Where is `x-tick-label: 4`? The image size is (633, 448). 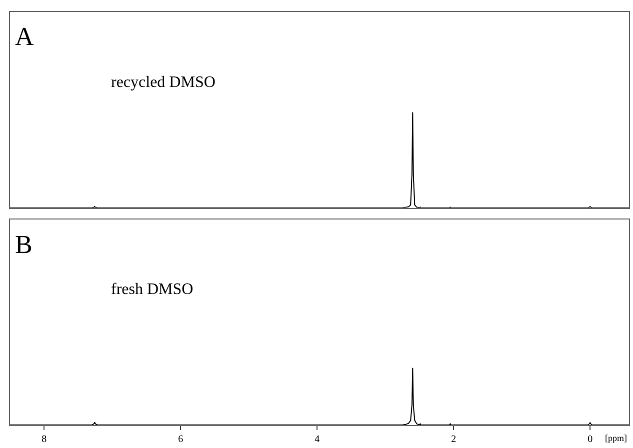 x-tick-label: 4 is located at coordinates (317, 439).